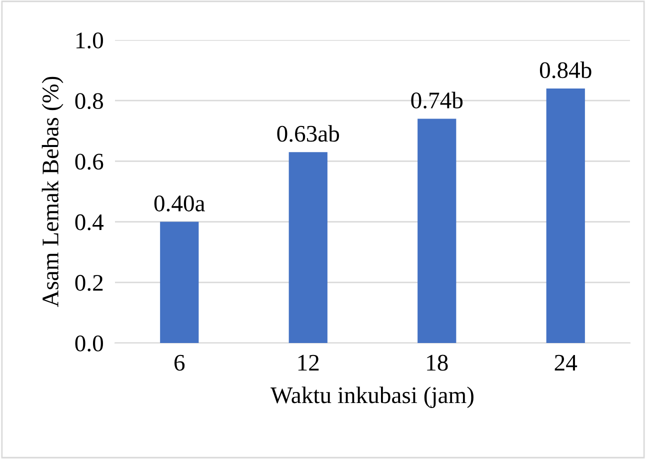  What do you see at coordinates (89, 40) in the screenshot?
I see `y-tick-label: 1.0` at bounding box center [89, 40].